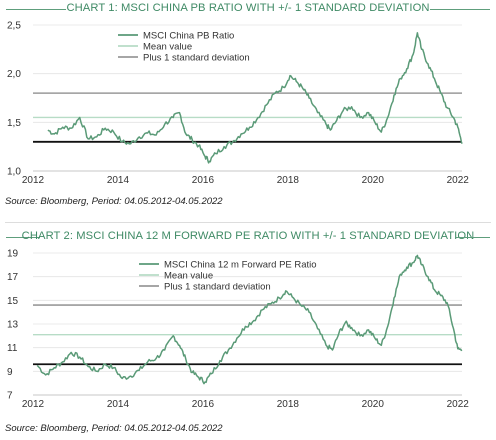 Image resolution: width=496 pixels, height=440 pixels. Describe the element at coordinates (13, 325) in the screenshot. I see `y-tick-label: 13` at that location.